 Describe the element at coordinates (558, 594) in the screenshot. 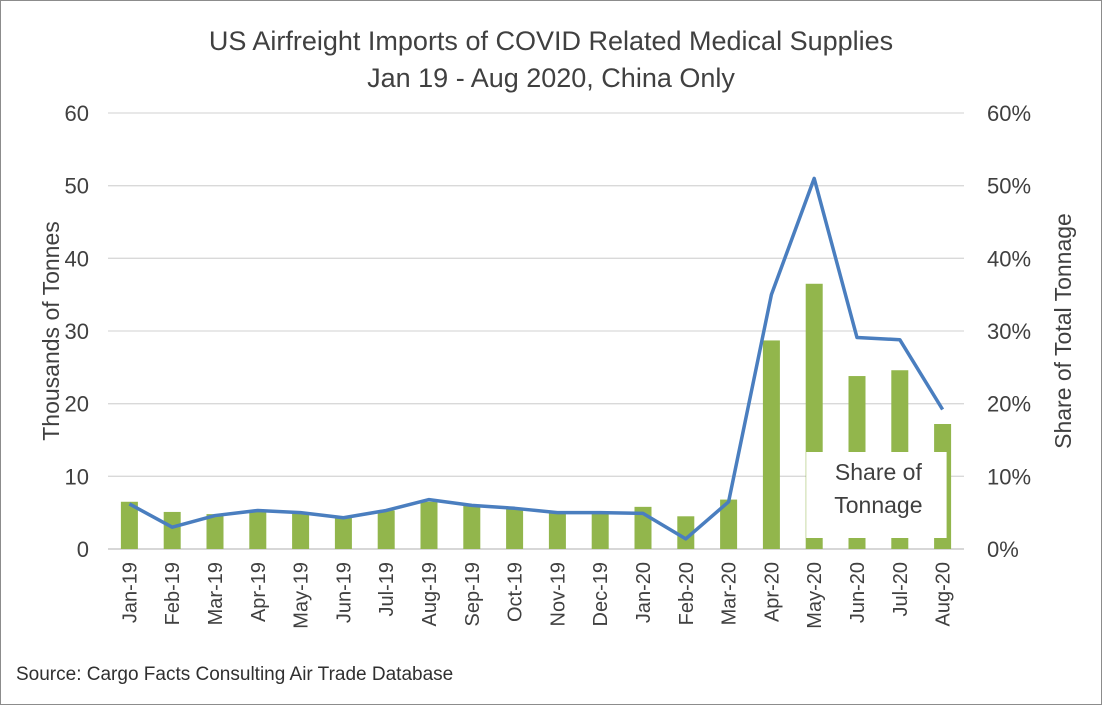

I see `x-tick-label: Nov-19` at that location.